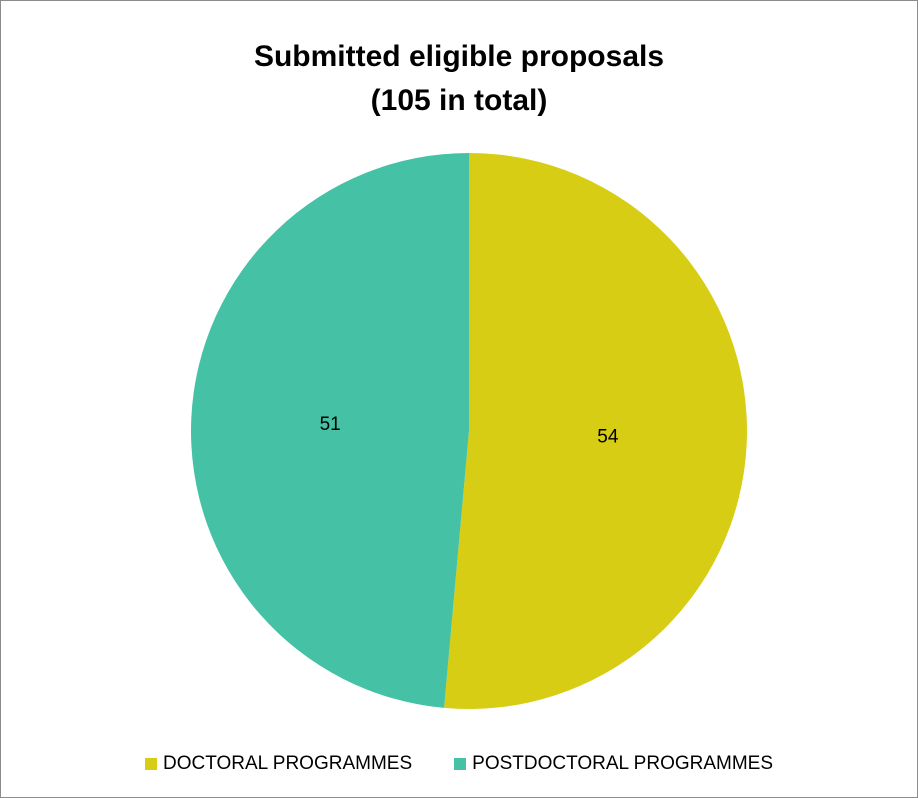  What do you see at coordinates (150, 764) in the screenshot?
I see `legend-swatch-doctoral` at bounding box center [150, 764].